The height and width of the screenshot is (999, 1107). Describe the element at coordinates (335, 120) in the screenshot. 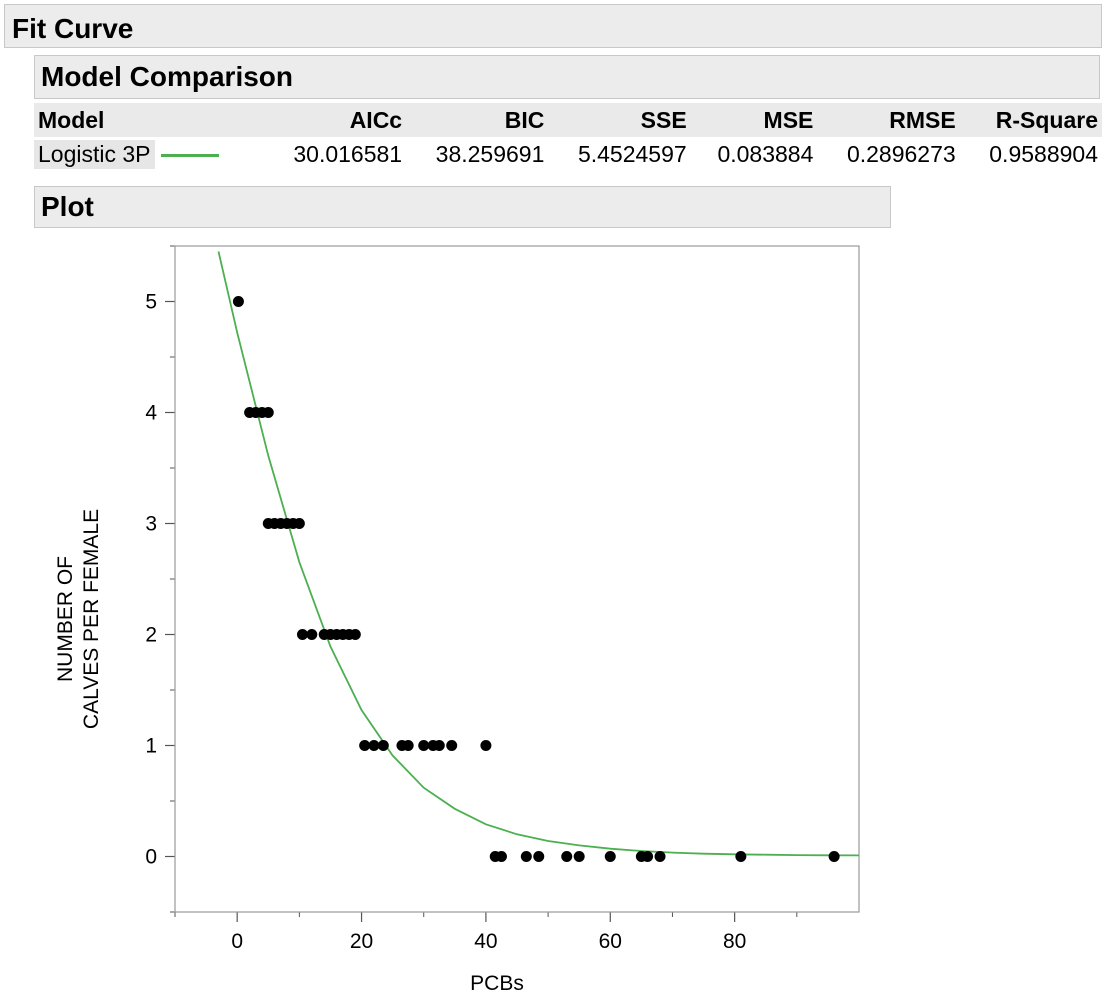

I see `column-header-aicc: AICc` at that location.